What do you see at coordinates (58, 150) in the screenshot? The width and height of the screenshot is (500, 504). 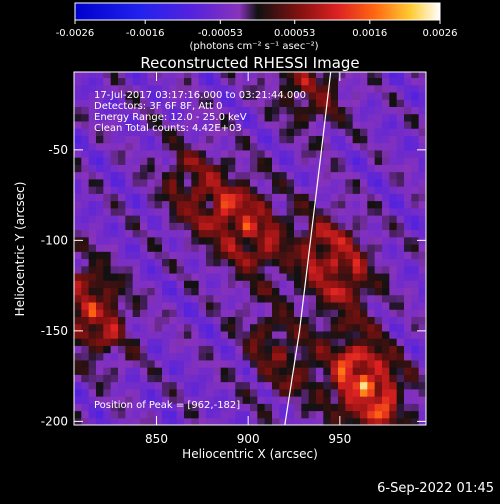 I see `y-tick-label: -50` at bounding box center [58, 150].